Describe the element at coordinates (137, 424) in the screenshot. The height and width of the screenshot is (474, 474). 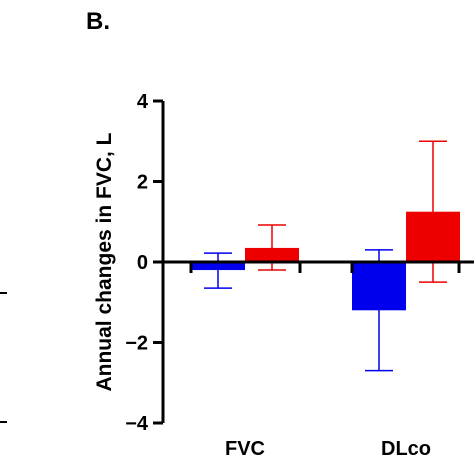
I see `y-tick-label: −4` at that location.